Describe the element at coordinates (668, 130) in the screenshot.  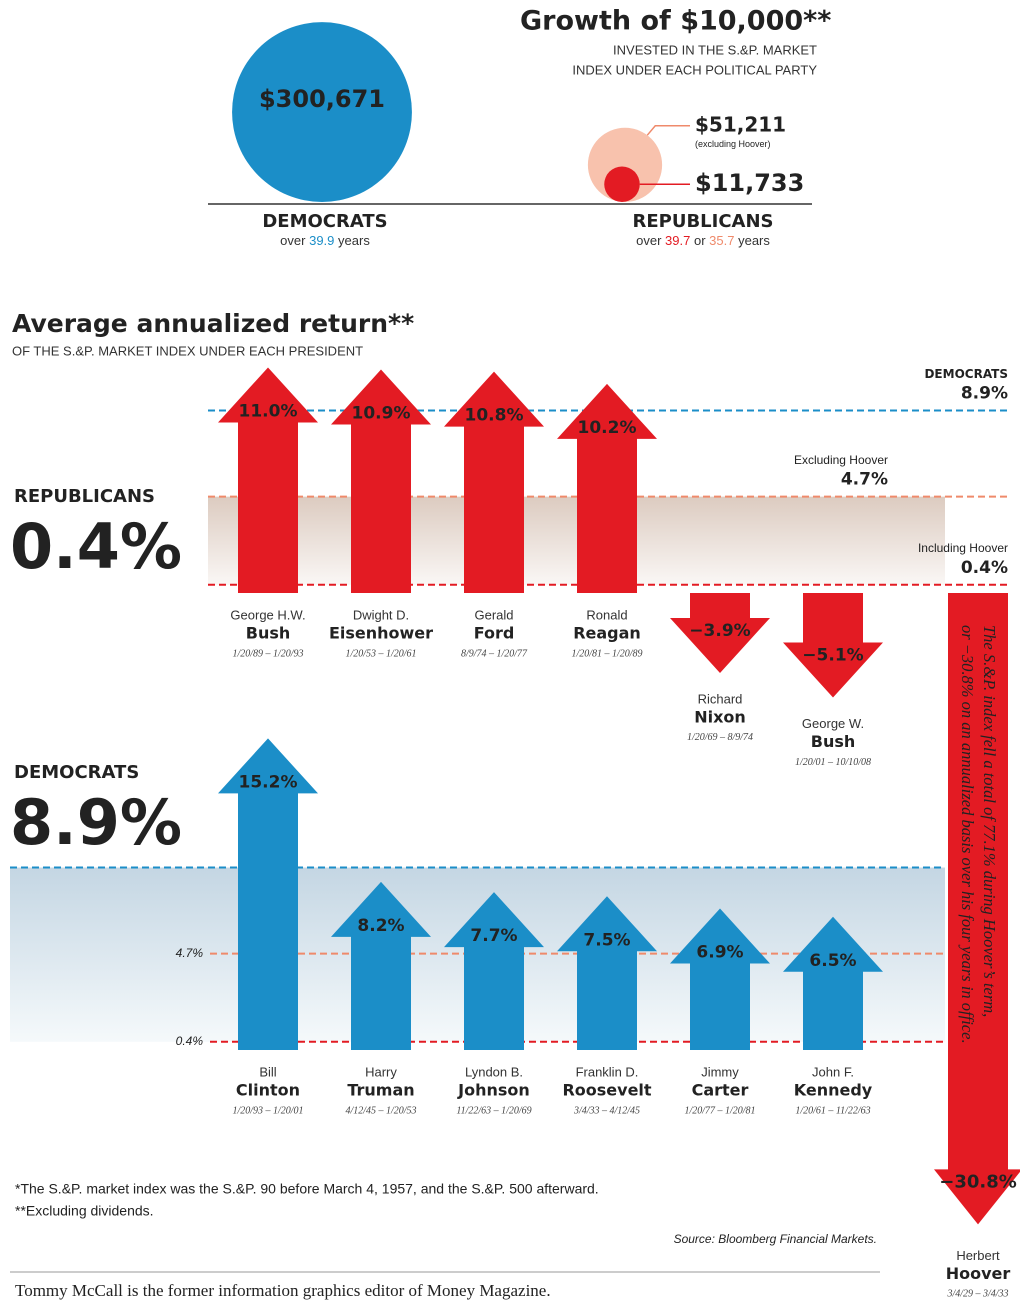
I see `leader-line` at that location.